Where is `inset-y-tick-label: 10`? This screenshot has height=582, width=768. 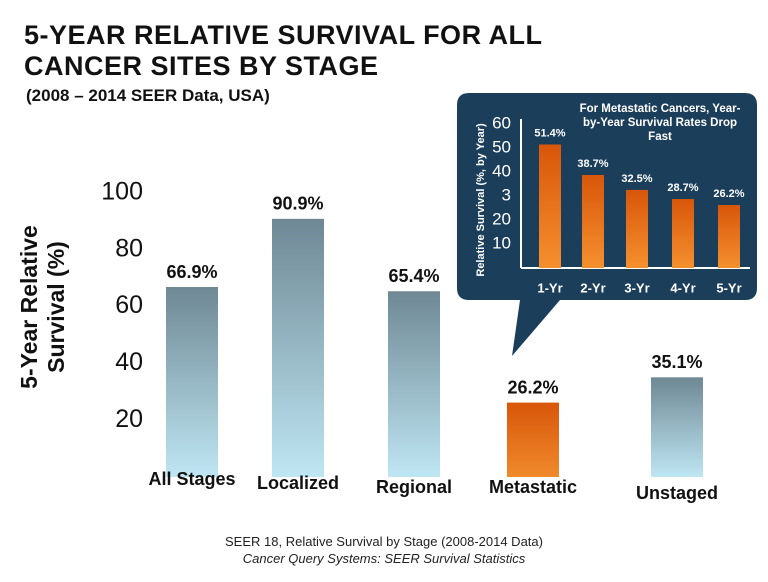
inset-y-tick-label: 10 is located at coordinates (501, 242).